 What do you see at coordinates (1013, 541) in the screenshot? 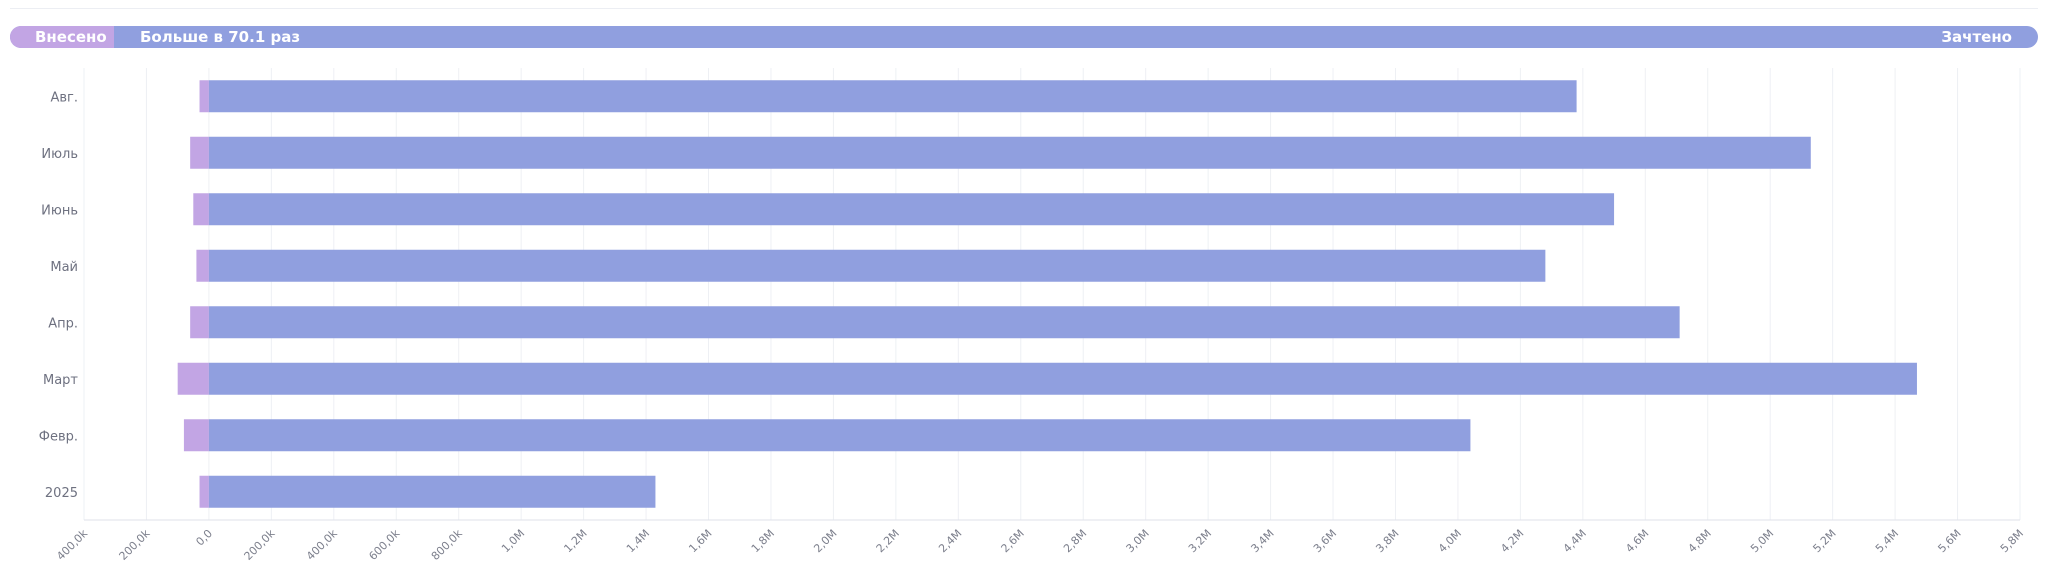
I see `x-tick-label: 2,6M` at bounding box center [1013, 541].